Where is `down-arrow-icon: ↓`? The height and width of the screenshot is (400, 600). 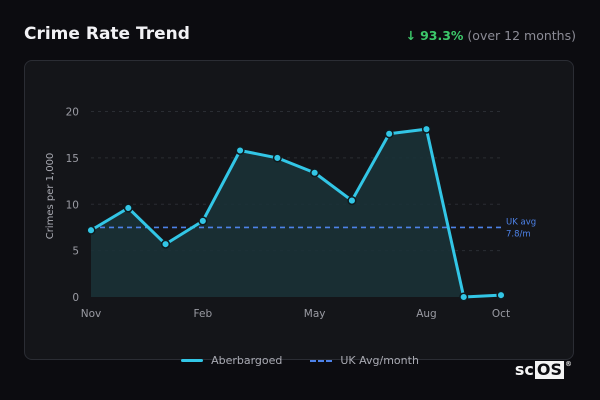
down-arrow-icon: ↓ is located at coordinates (411, 35).